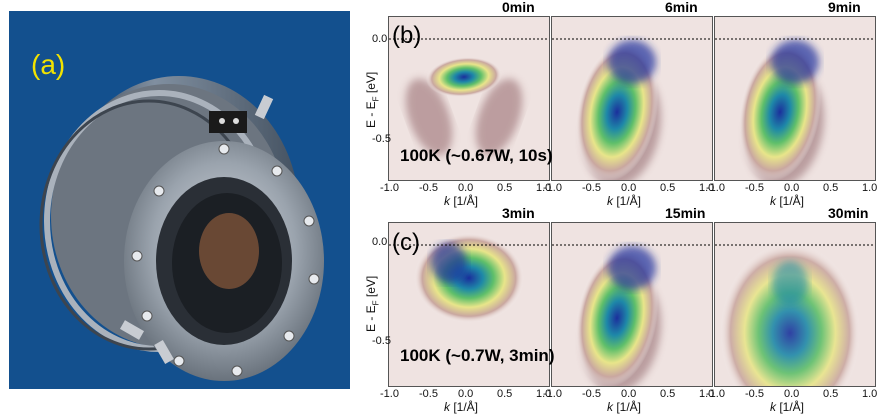  I want to click on y-tick-bottom-0: 0.0, so click(380, 242).